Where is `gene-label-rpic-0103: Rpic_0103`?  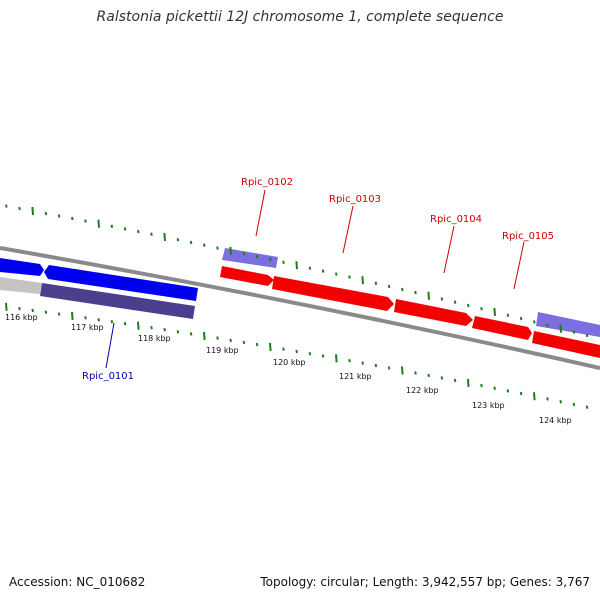 gene-label-rpic-0103: Rpic_0103 is located at coordinates (355, 199).